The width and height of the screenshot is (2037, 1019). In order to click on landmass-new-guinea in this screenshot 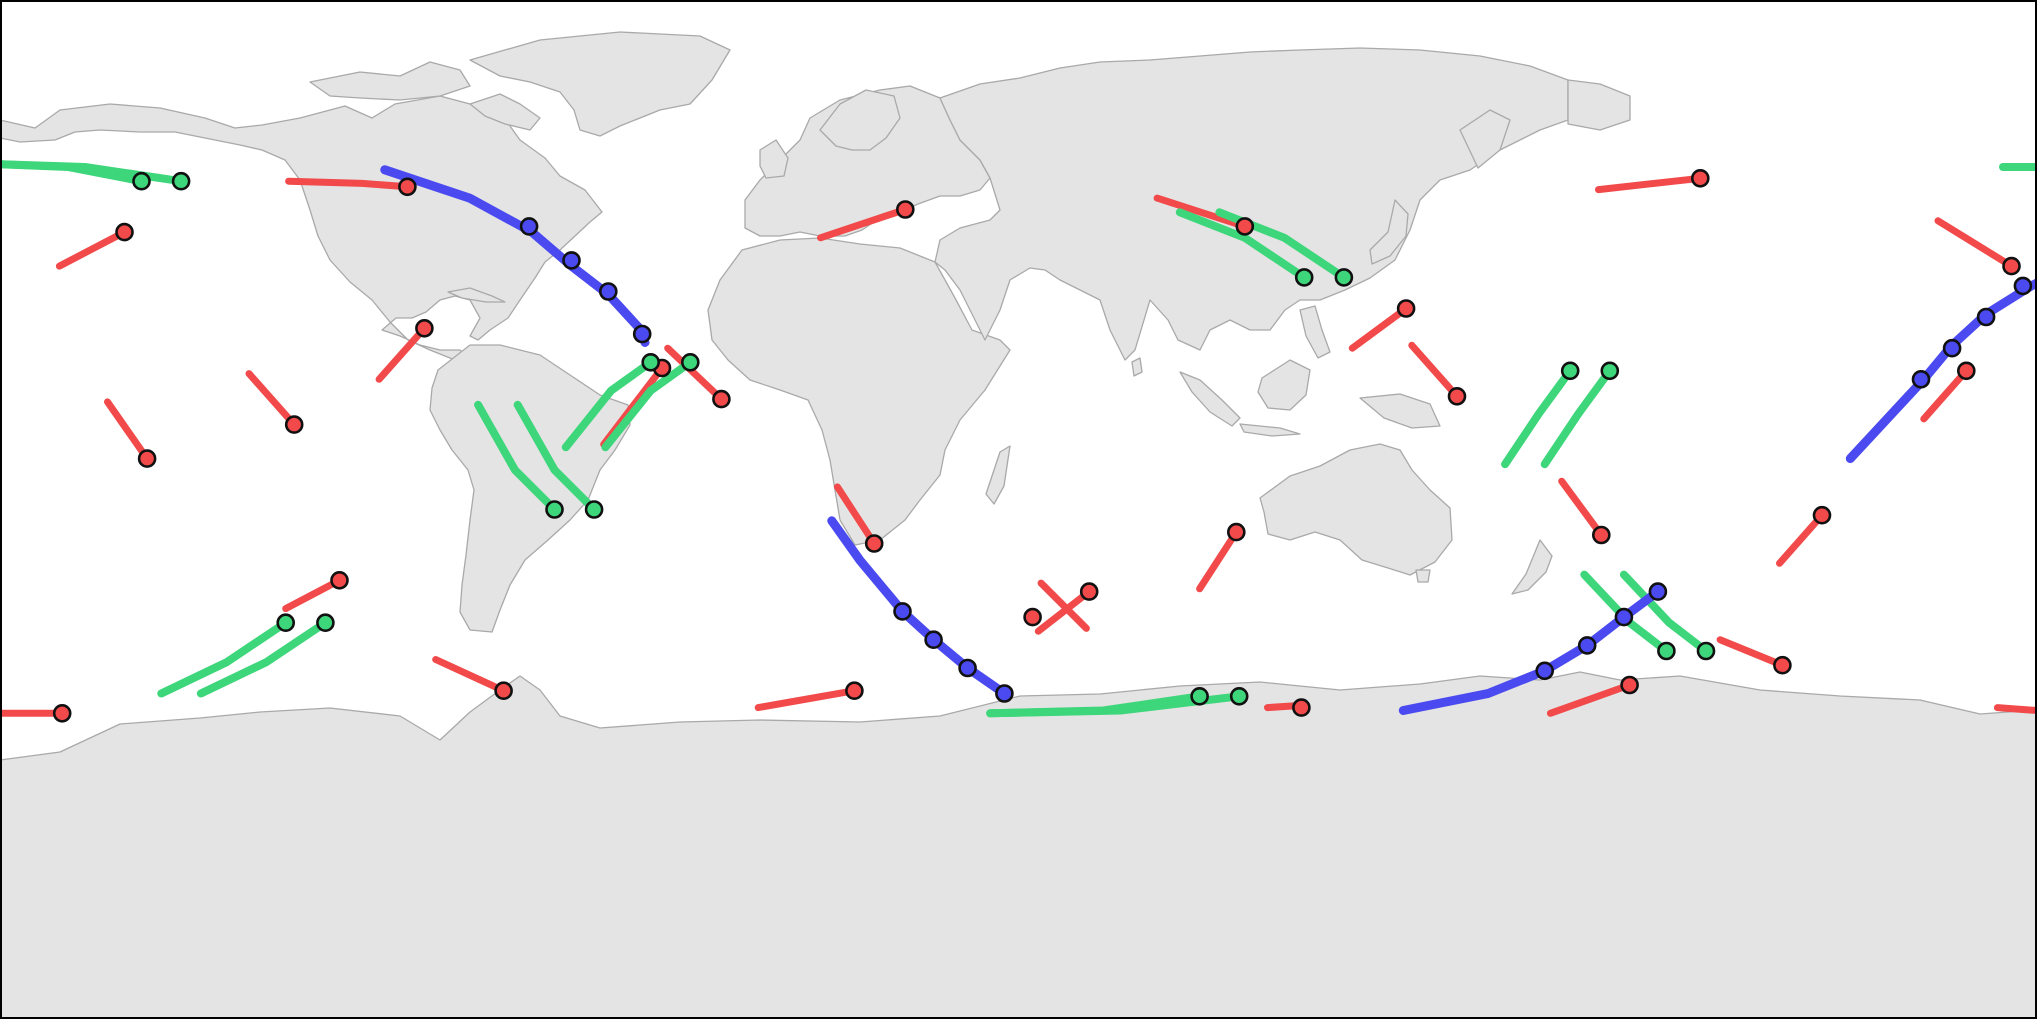, I will do `click(1400, 411)`.